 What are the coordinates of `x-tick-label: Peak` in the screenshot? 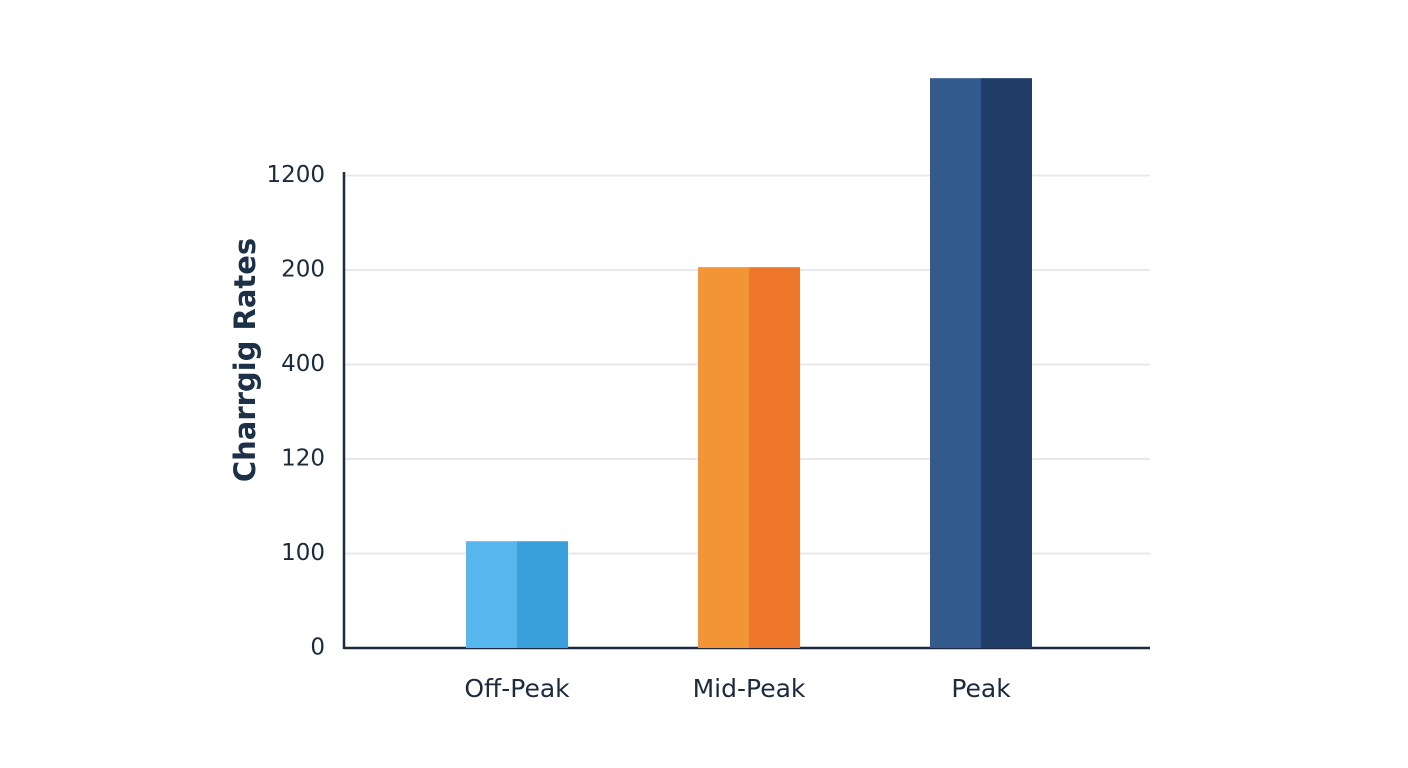 It's located at (981, 688).